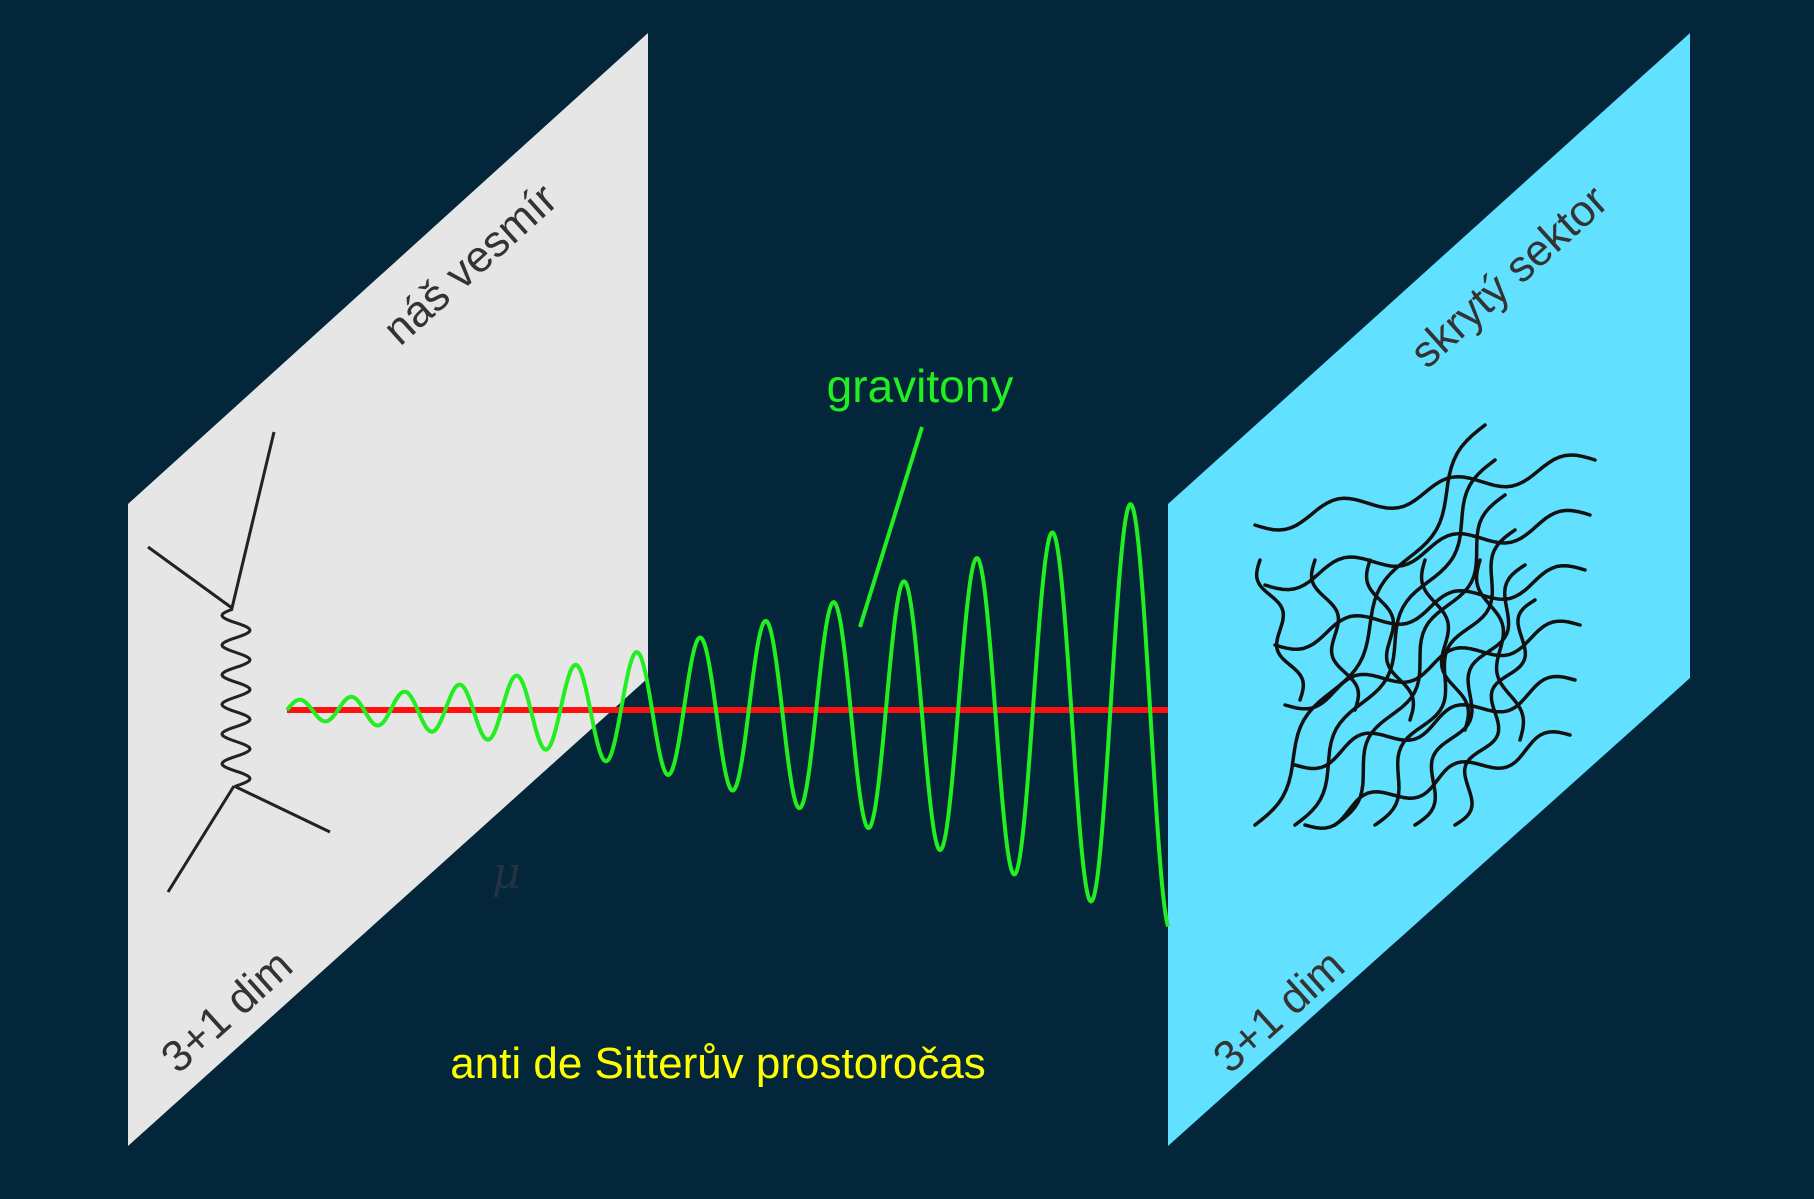  I want to click on bulk-label: anti de Sitterův prostoročas, so click(718, 1063).